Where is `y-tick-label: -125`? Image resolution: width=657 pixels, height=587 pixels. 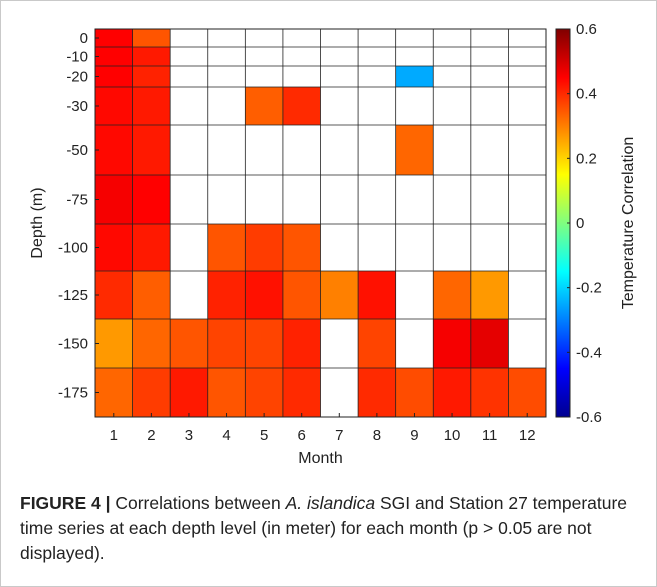 y-tick-label: -125 is located at coordinates (73, 295).